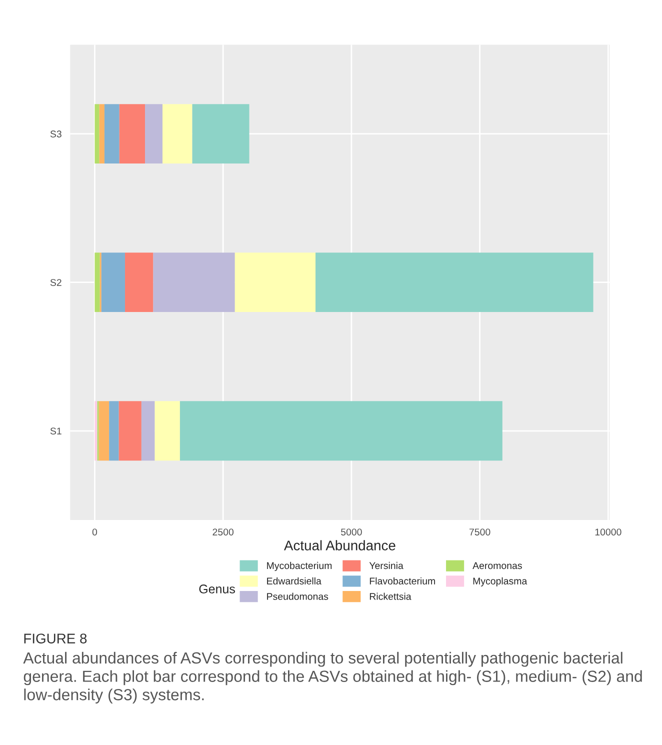 This screenshot has width=662, height=745. What do you see at coordinates (402, 580) in the screenshot?
I see `legend-label: Flavobacterium` at bounding box center [402, 580].